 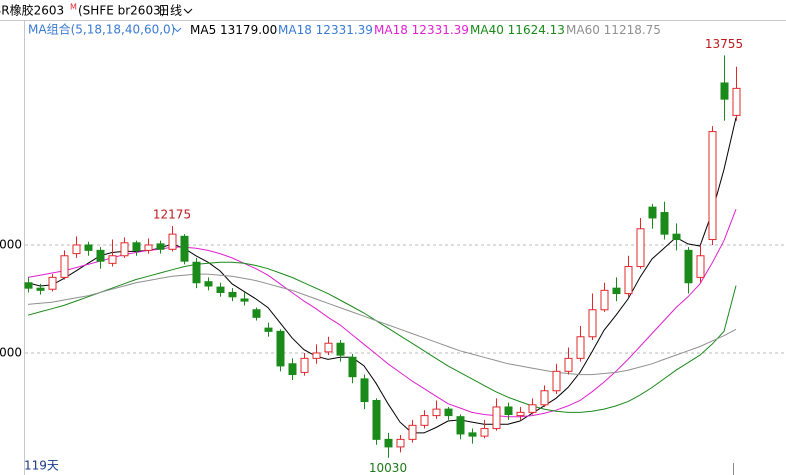 What do you see at coordinates (121, 11) in the screenshot?
I see `exchange: (SHFE br2603)` at bounding box center [121, 11].